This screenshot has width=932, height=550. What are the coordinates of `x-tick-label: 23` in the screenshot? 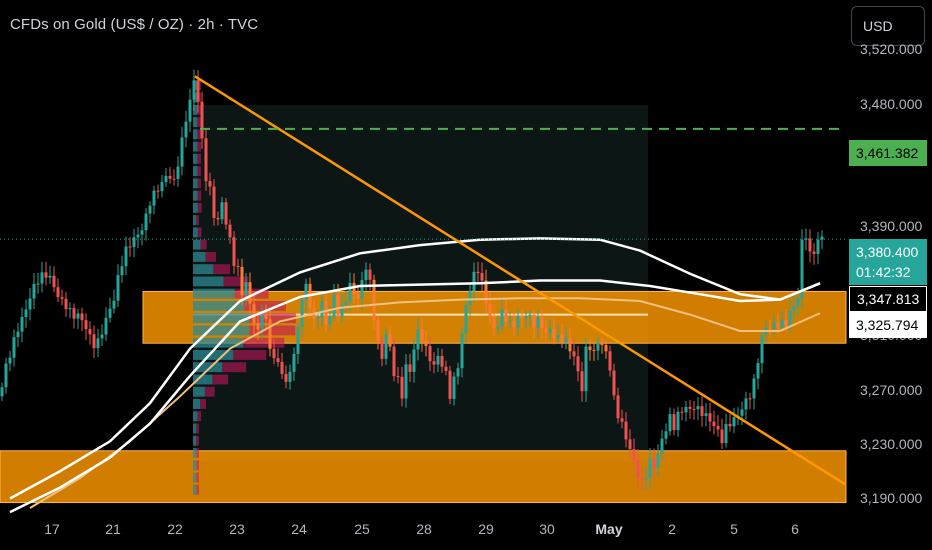 It's located at (237, 529).